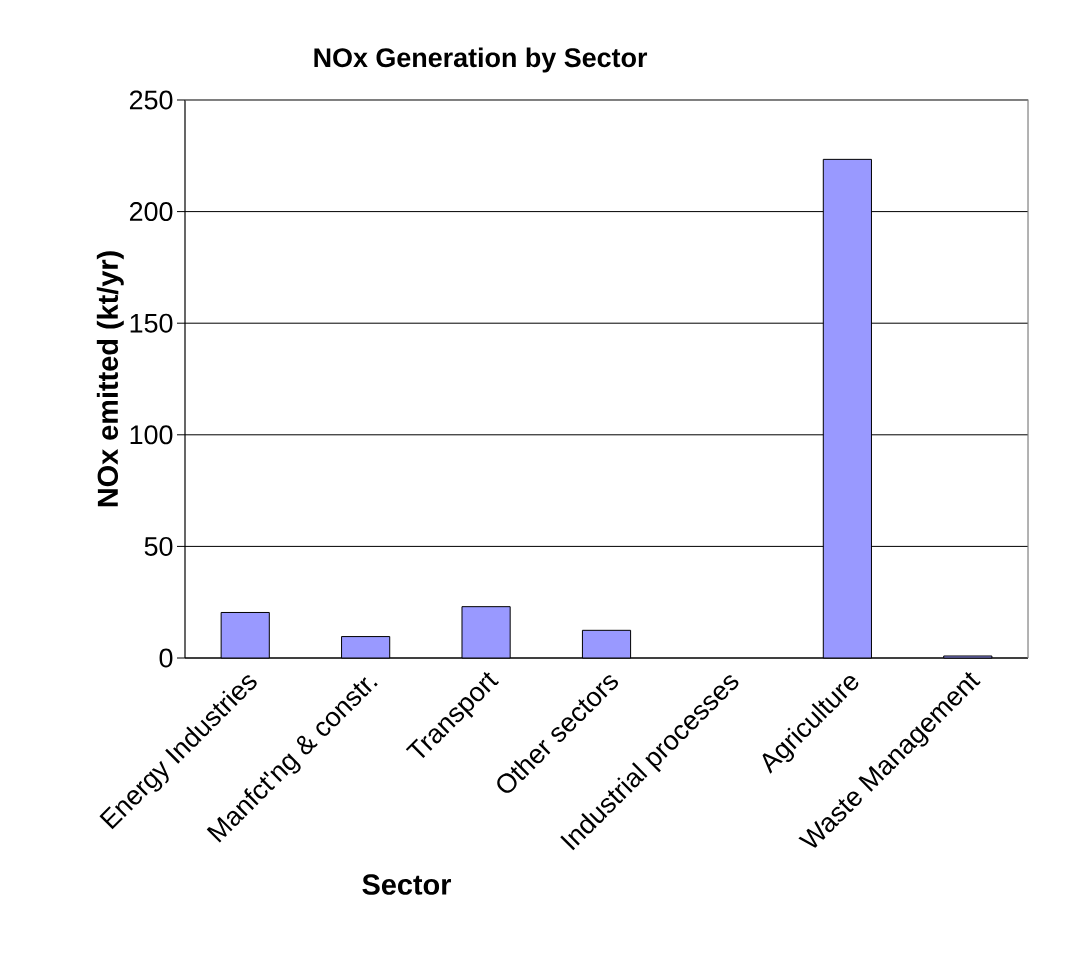 Image resolution: width=1079 pixels, height=953 pixels. What do you see at coordinates (151, 100) in the screenshot?
I see `y-tick-label: 250` at bounding box center [151, 100].